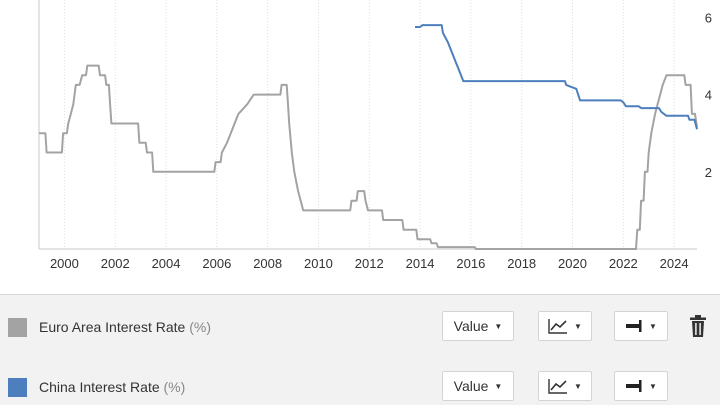 The image size is (720, 405). Describe the element at coordinates (216, 263) in the screenshot. I see `x-tick-label: 2006` at that location.